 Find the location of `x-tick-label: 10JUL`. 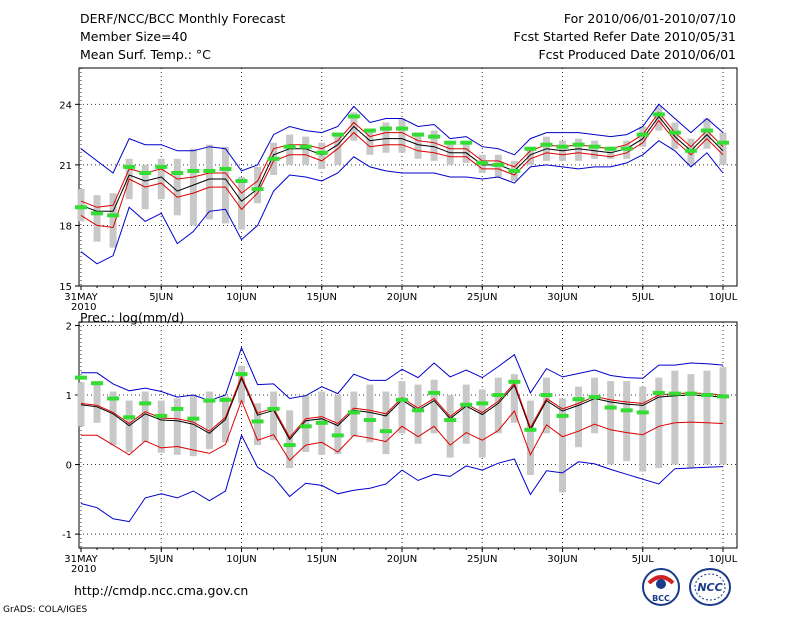

x-tick-label: 10JUL is located at coordinates (723, 559).